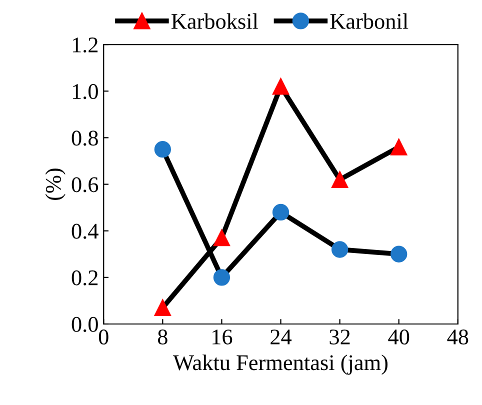  I want to click on y-tick-label: 0.4, so click(85, 231).